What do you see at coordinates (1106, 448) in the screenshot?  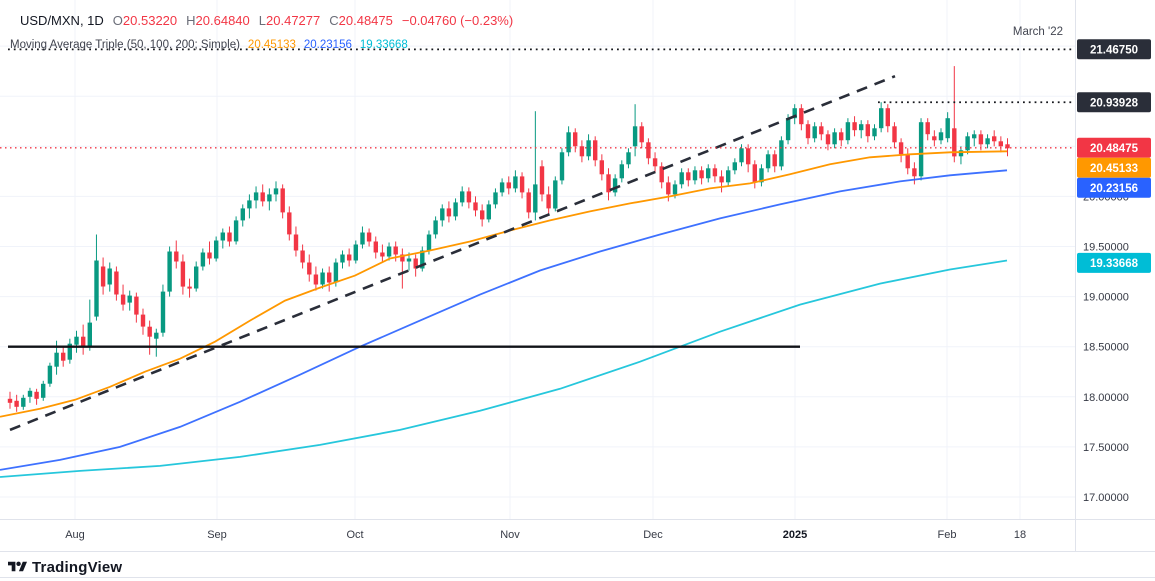 I see `price-tick: 17.50000` at bounding box center [1106, 448].